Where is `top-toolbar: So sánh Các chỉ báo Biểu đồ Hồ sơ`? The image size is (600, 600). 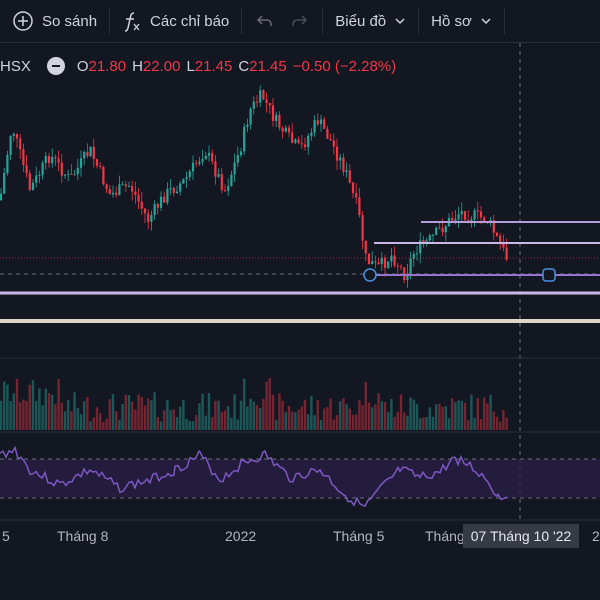
top-toolbar: So sánh Các chỉ báo Biểu đồ Hồ sơ is located at coordinates (300, 21).